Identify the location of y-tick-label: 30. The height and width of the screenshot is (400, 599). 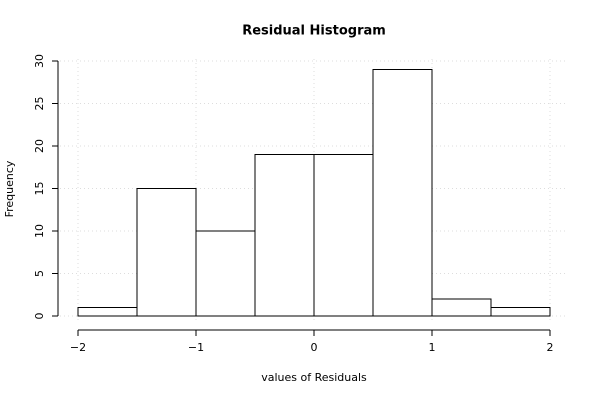
(39, 61).